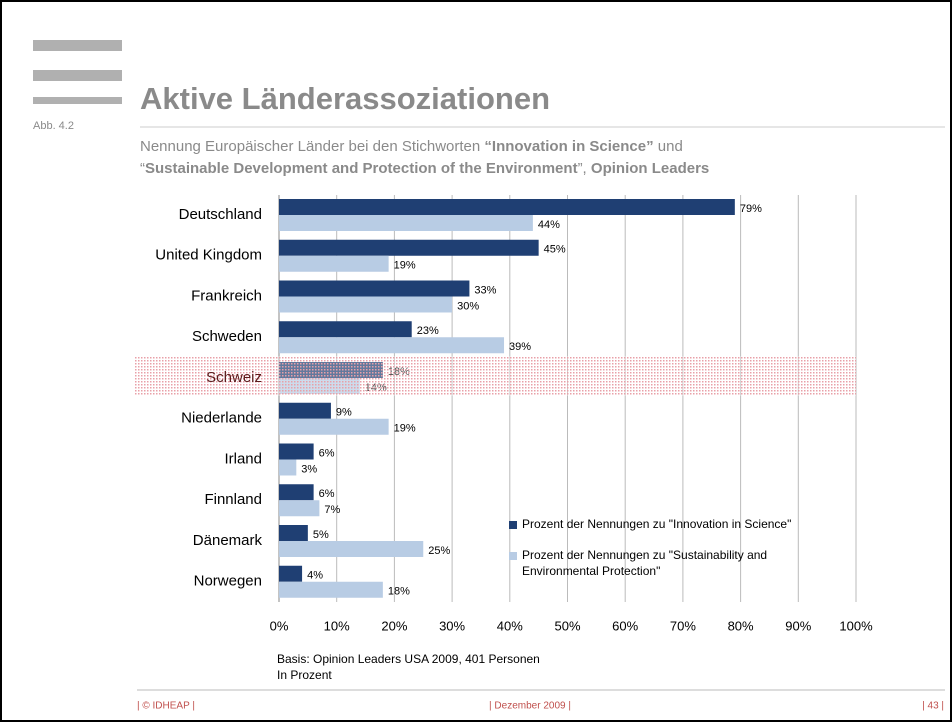 The height and width of the screenshot is (722, 952). What do you see at coordinates (332, 510) in the screenshot?
I see `value-label: 7%` at bounding box center [332, 510].